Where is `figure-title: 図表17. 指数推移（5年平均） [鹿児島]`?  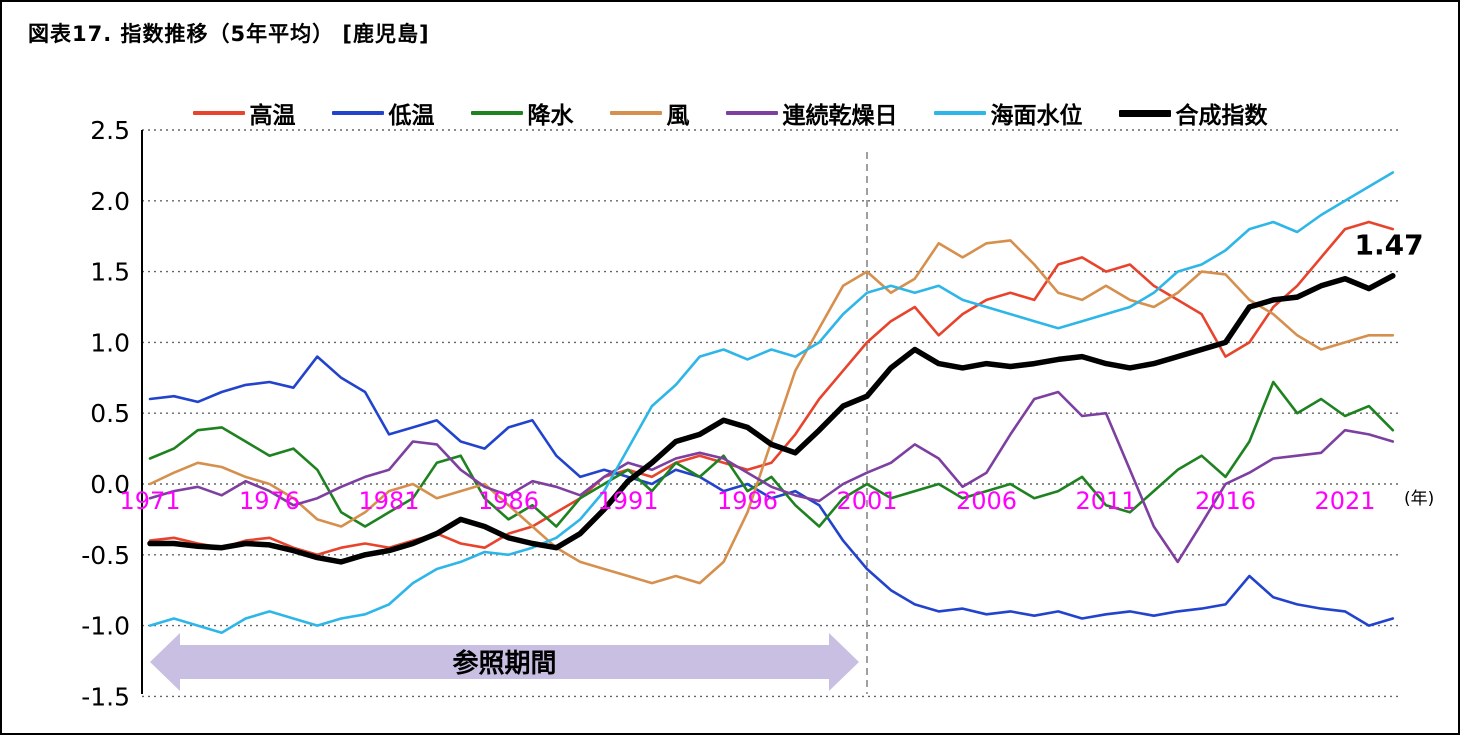 figure-title: 図表17. 指数推移（5年平均） [鹿児島] is located at coordinates (229, 34).